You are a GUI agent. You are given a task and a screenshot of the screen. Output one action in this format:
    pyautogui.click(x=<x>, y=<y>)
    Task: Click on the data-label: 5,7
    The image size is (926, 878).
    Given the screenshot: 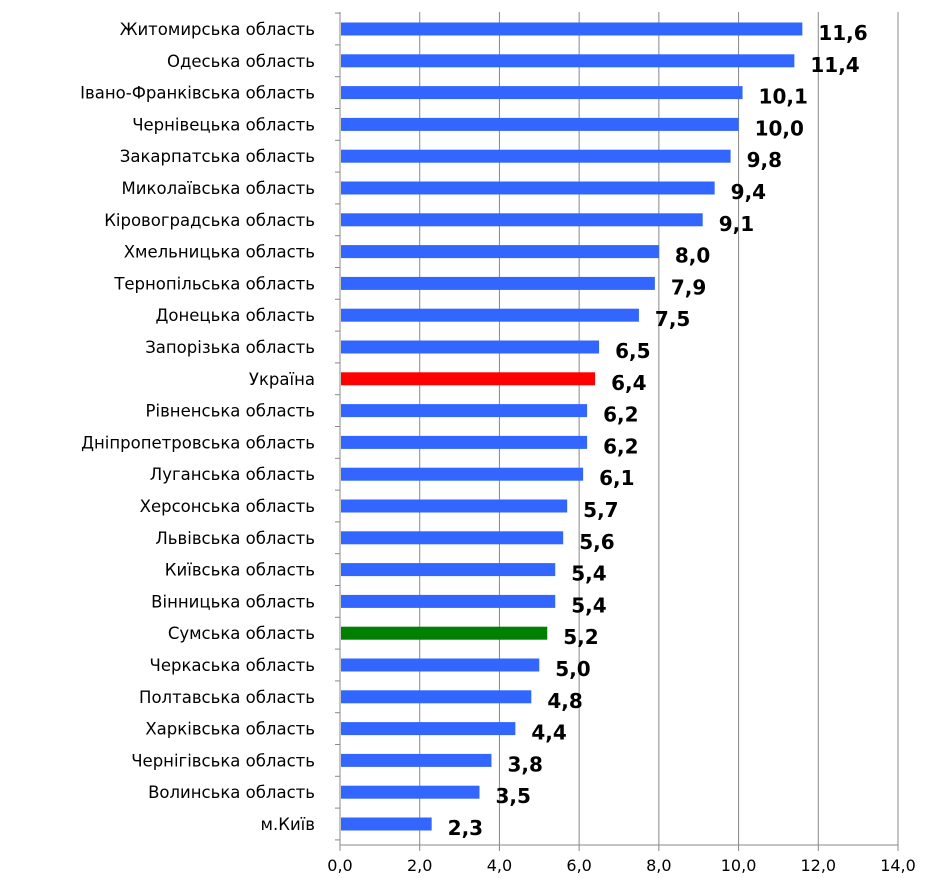 What is the action you would take?
    pyautogui.click(x=600, y=510)
    